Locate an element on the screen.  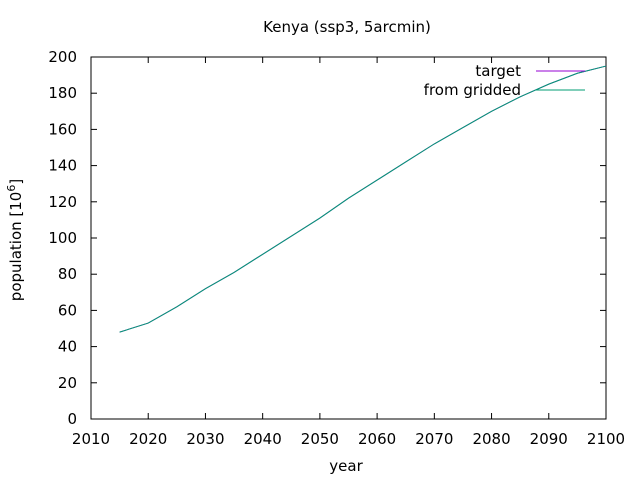
y-tick-label: 200 is located at coordinates (62, 57).